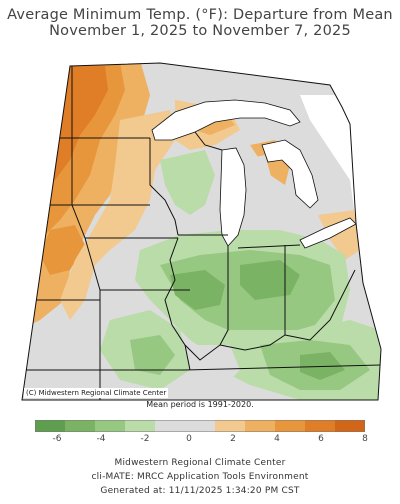 This screenshot has width=400, height=504. I want to click on border-in-ky, so click(252, 342).